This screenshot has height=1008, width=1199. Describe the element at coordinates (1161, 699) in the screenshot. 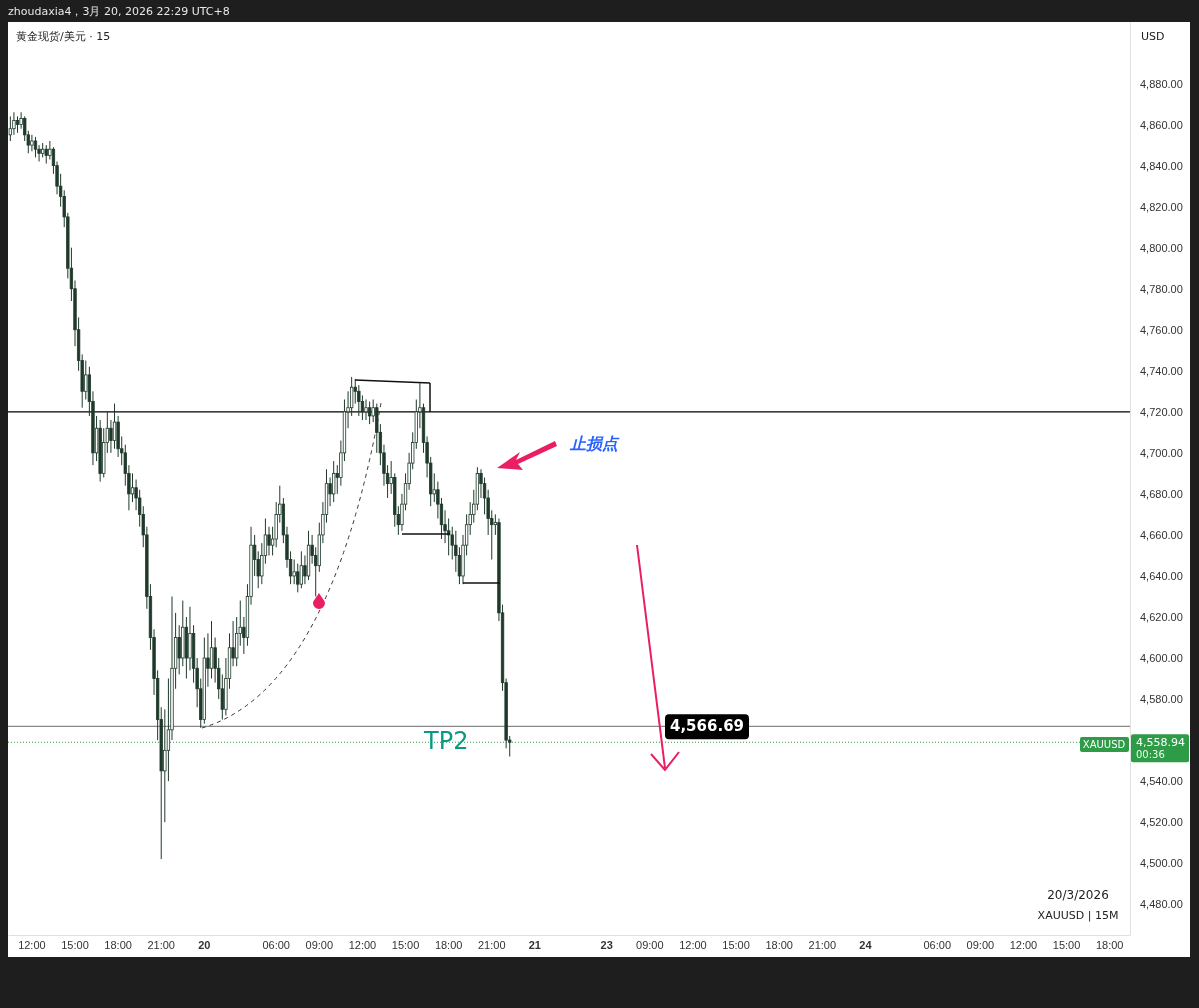

I see `y-tick-label: 4,580.00` at that location.